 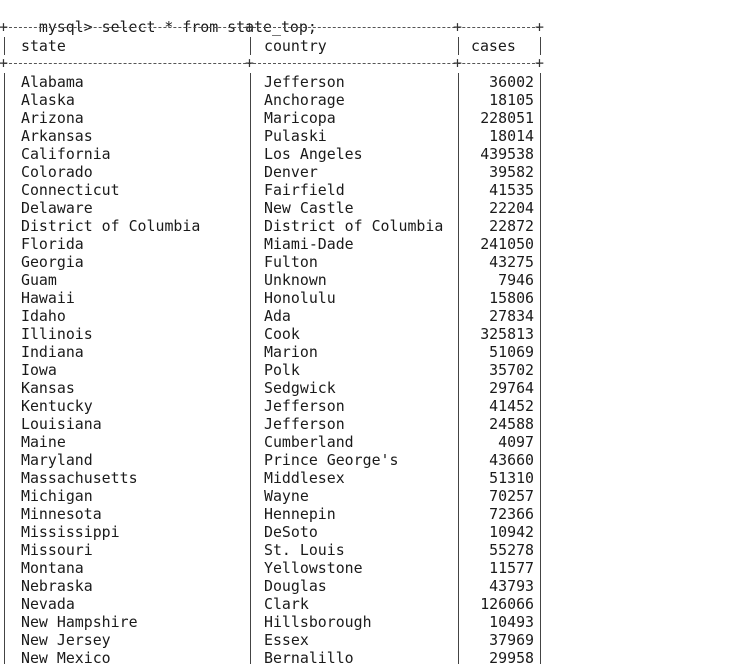 What do you see at coordinates (511, 136) in the screenshot?
I see `cell-cases: 18014` at bounding box center [511, 136].